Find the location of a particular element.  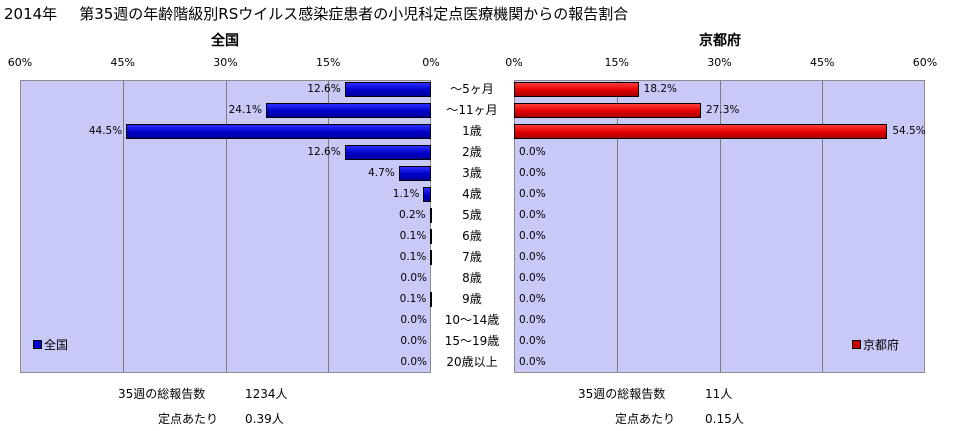

title-text: 第35週の年齢階級別RSウイルス感染症患者の小児科定点医療機関からの報告割合 is located at coordinates (354, 14).